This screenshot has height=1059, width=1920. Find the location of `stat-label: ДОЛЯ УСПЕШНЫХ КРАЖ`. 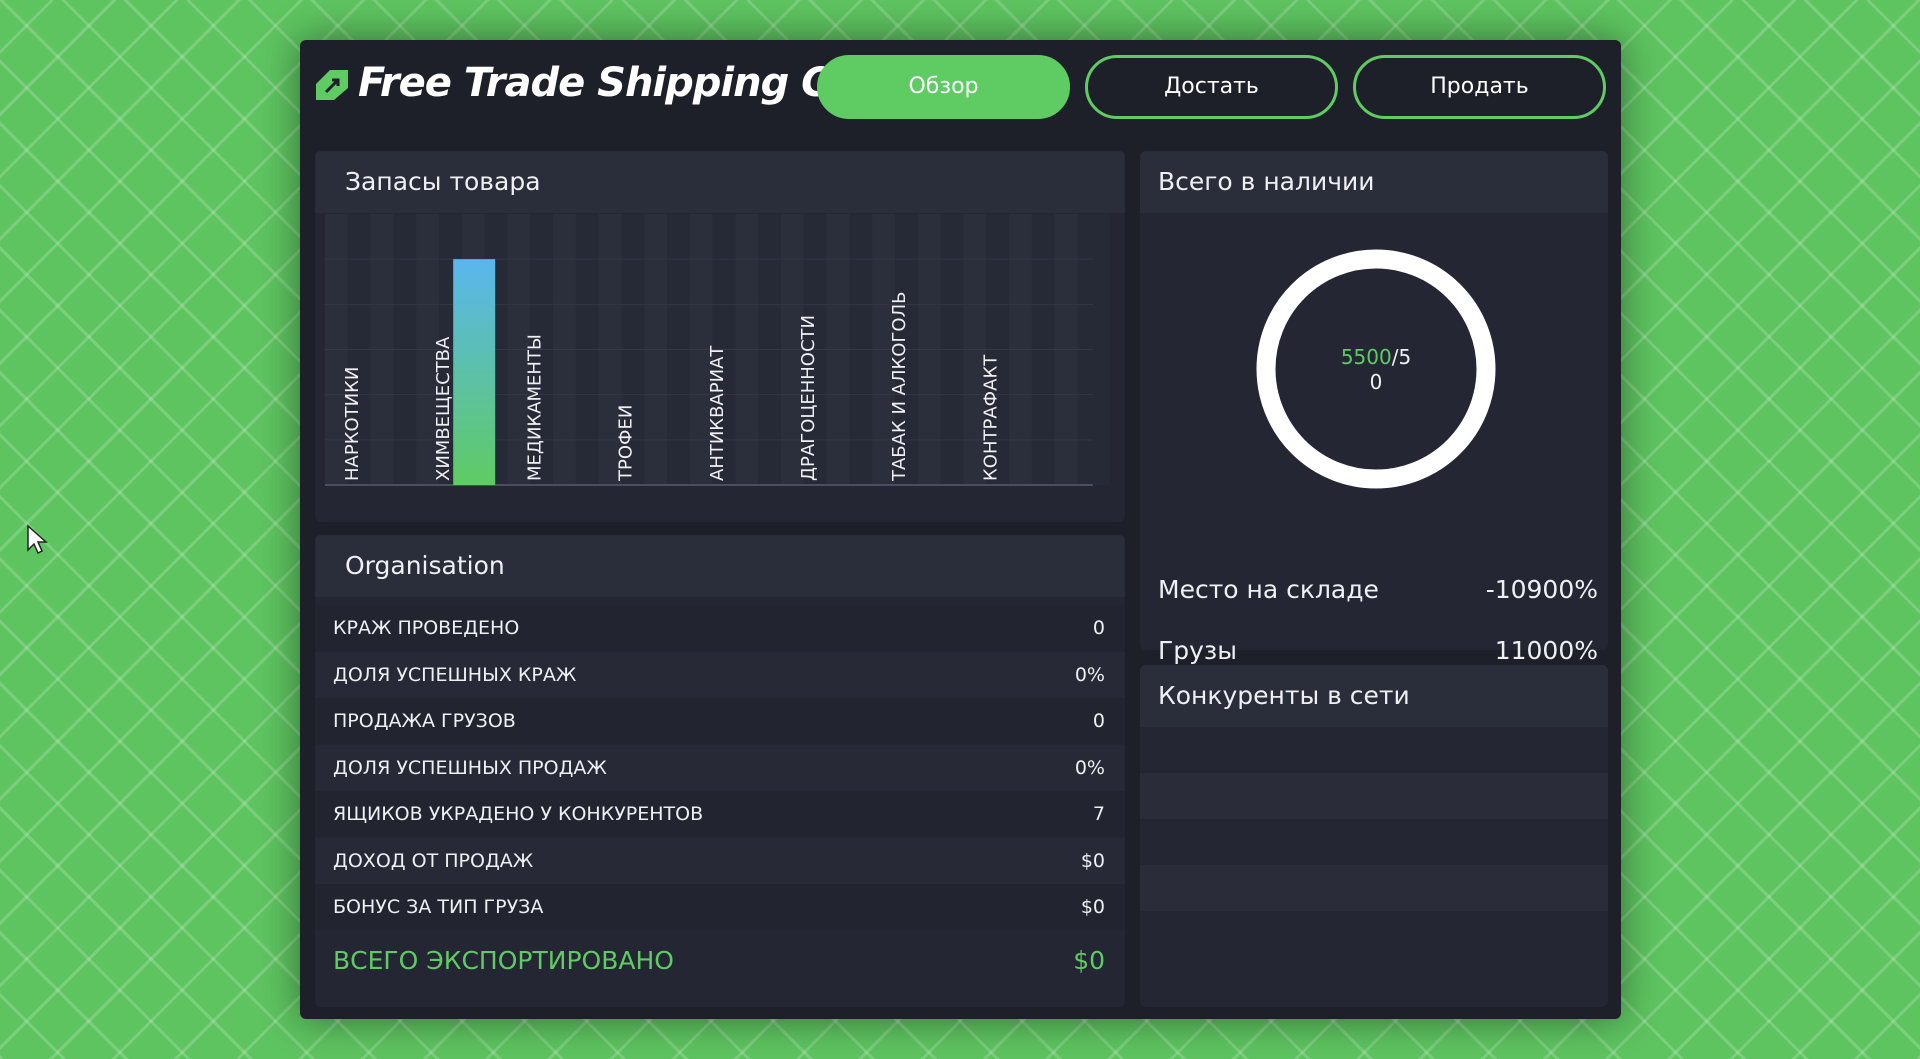

stat-label: ДОЛЯ УСПЕШНЫХ КРАЖ is located at coordinates (455, 674).